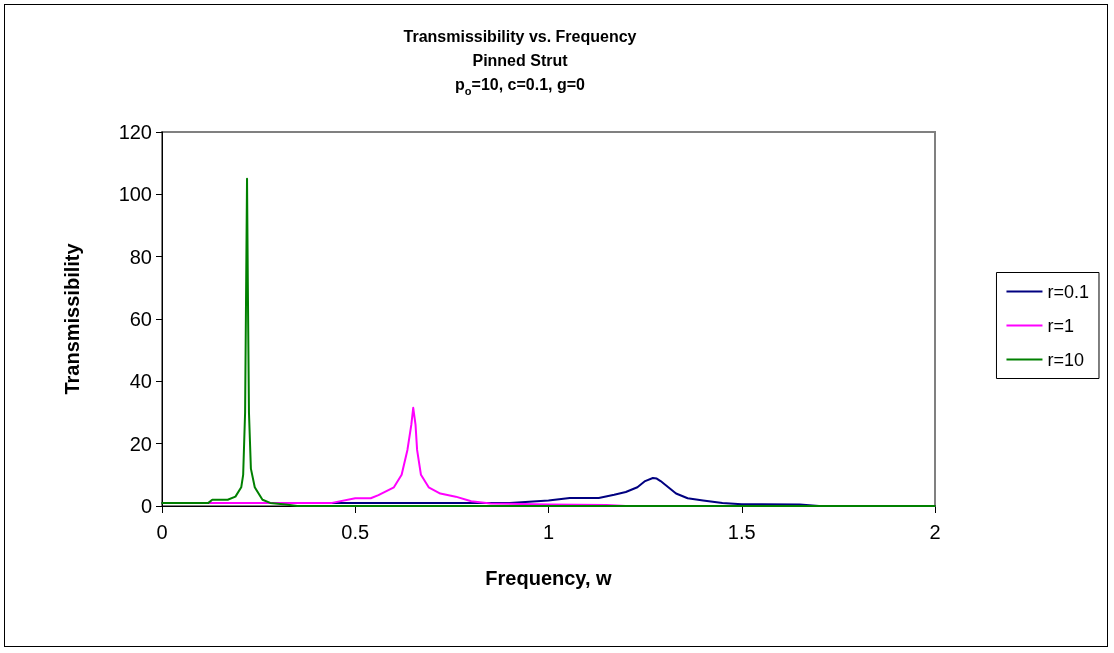  What do you see at coordinates (741, 532) in the screenshot?
I see `x-tick-label: 1.5` at bounding box center [741, 532].